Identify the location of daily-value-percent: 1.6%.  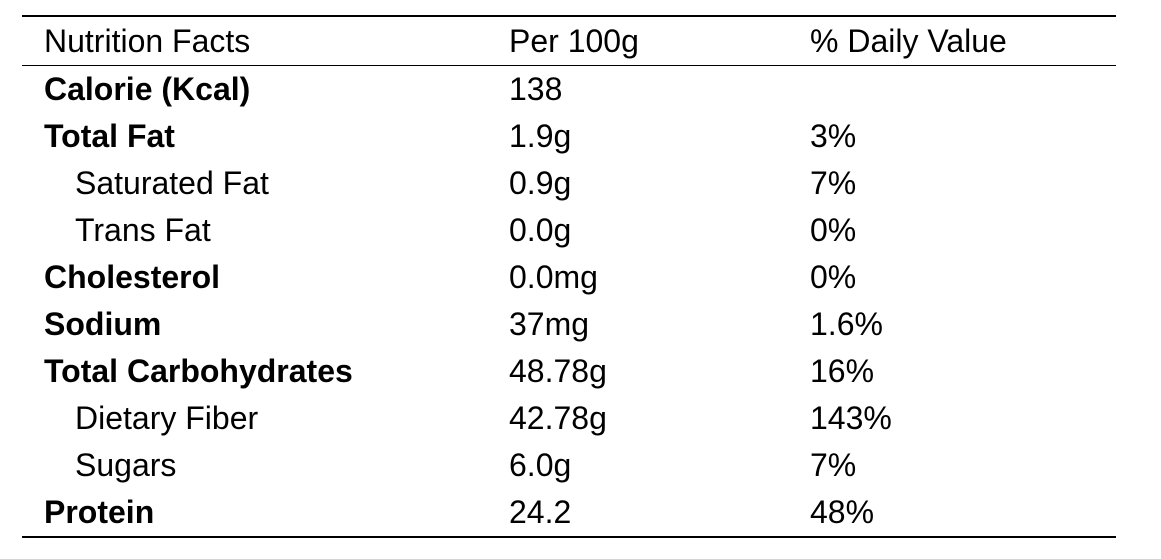
(846, 324).